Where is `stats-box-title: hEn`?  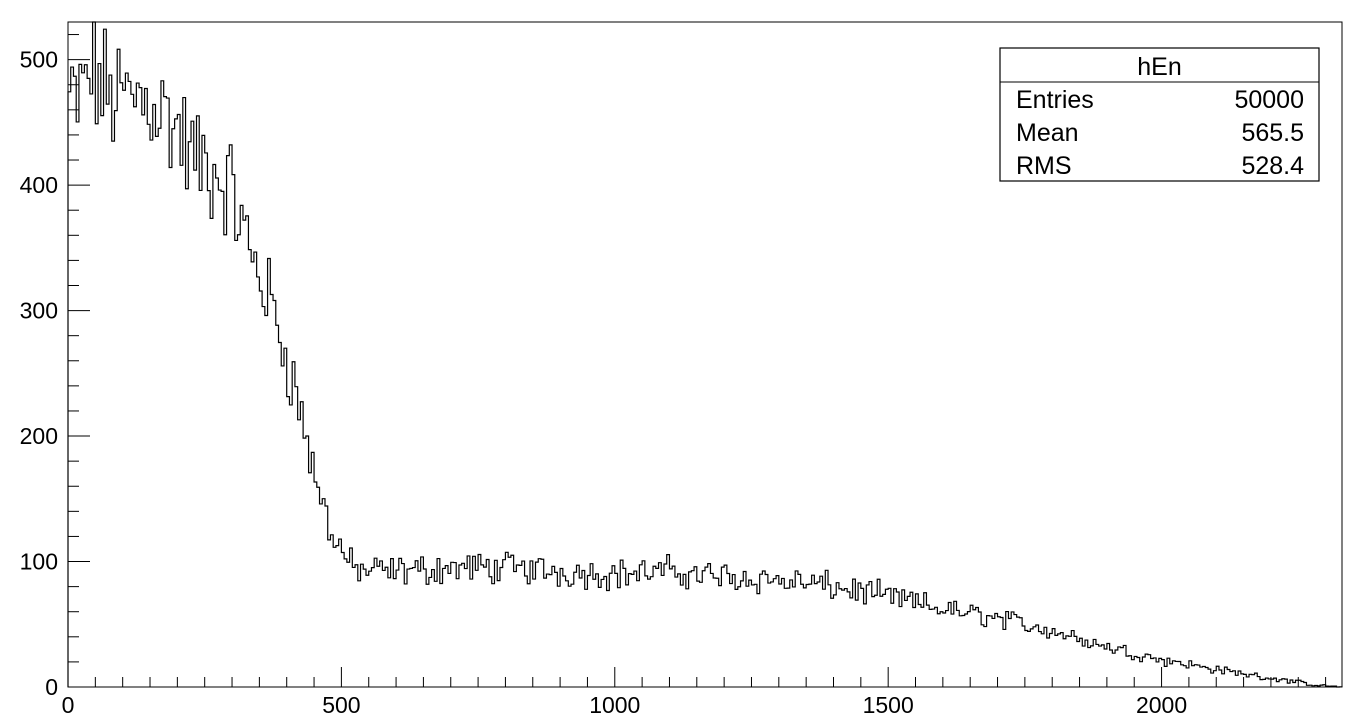 stats-box-title: hEn is located at coordinates (1159, 67).